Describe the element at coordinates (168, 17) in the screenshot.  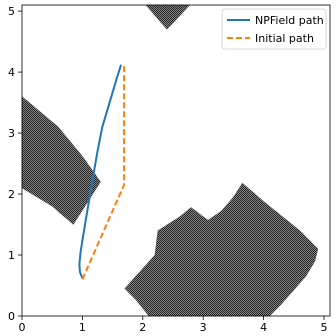
I see `obstacle-top` at that location.